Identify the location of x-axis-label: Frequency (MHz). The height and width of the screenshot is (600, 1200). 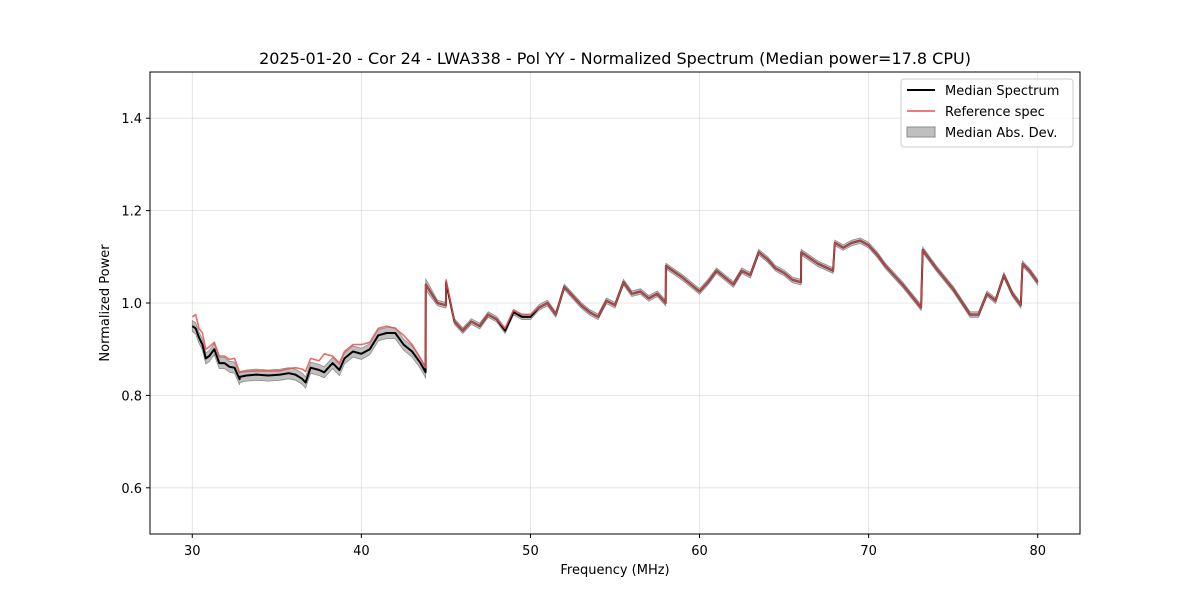
(614, 570).